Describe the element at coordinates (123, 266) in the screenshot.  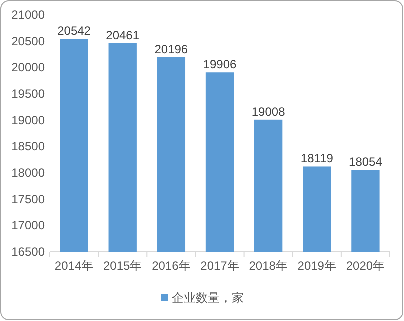
I see `x-tick-label: 2015年` at that location.